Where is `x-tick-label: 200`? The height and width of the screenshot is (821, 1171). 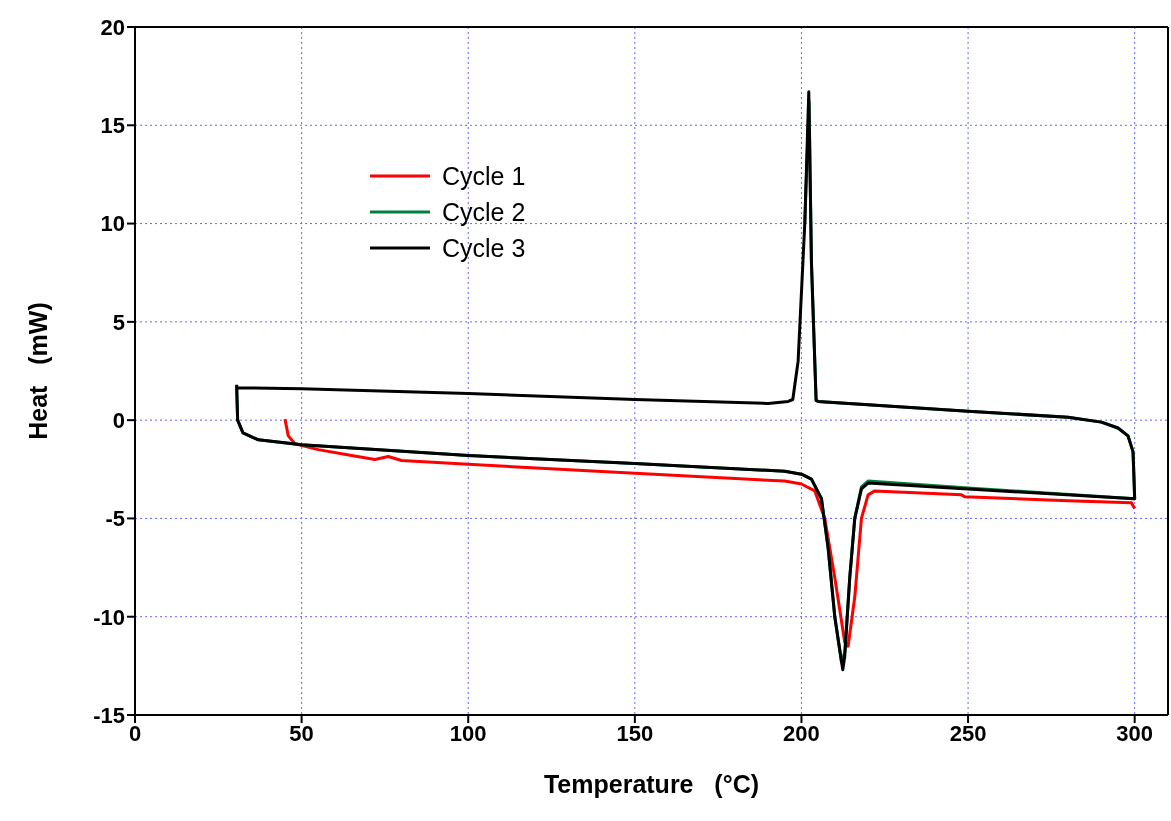
x-tick-label: 200 is located at coordinates (801, 733).